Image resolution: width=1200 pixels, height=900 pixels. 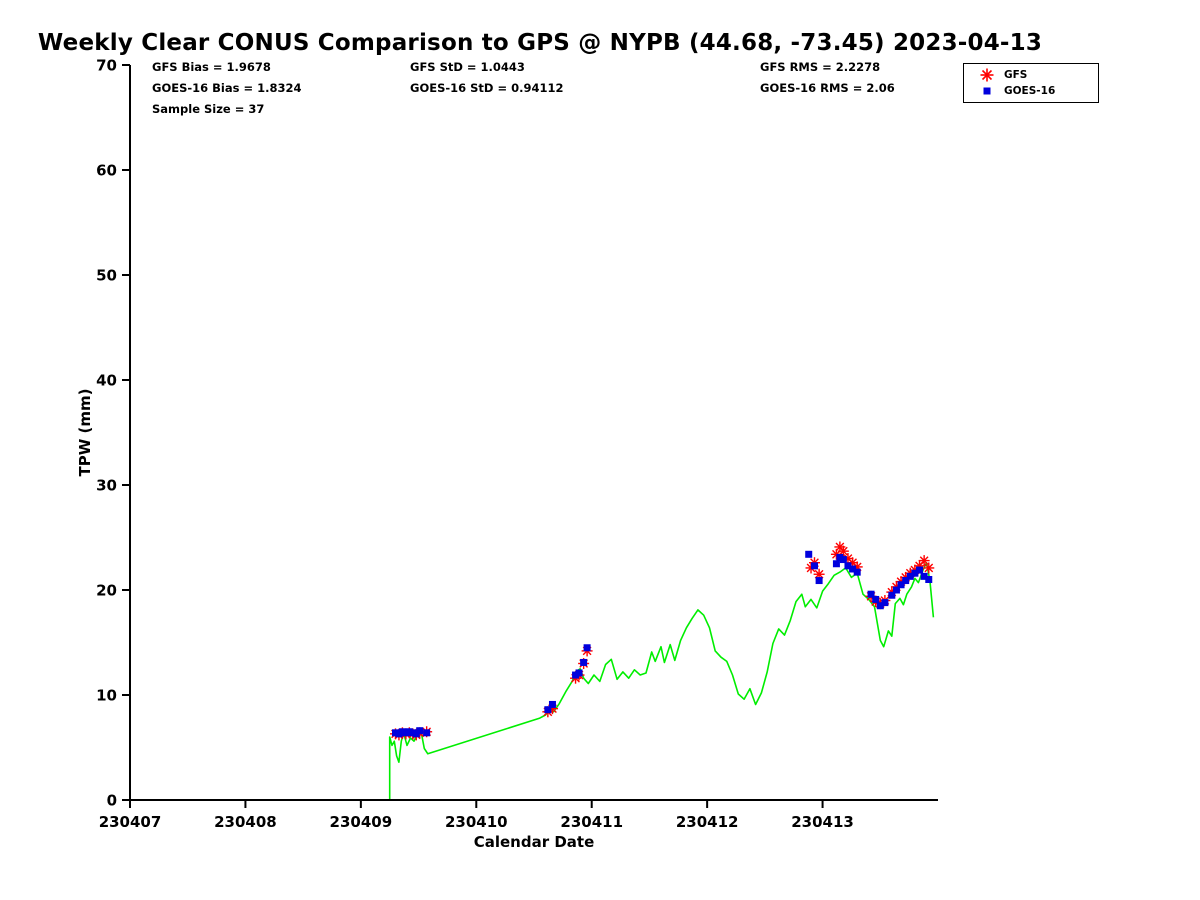 What do you see at coordinates (534, 842) in the screenshot?
I see `x-axis-label: Calendar Date` at bounding box center [534, 842].